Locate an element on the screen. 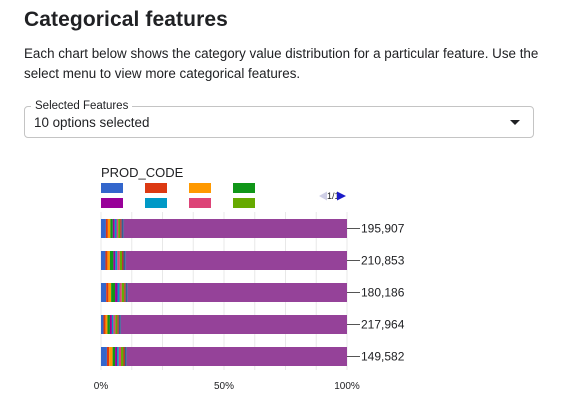 This screenshot has width=565, height=405. bar-value-labels: 195,907 210,853 180,186 217,964 149,582 is located at coordinates (376, 293).